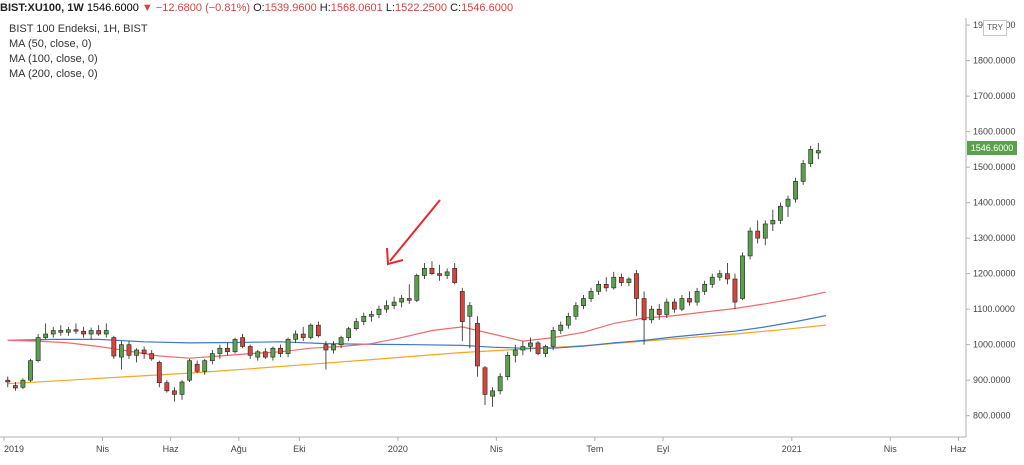 This screenshot has width=1024, height=465. I want to click on legend-ma200: MA (200, close, 0), so click(53, 74).